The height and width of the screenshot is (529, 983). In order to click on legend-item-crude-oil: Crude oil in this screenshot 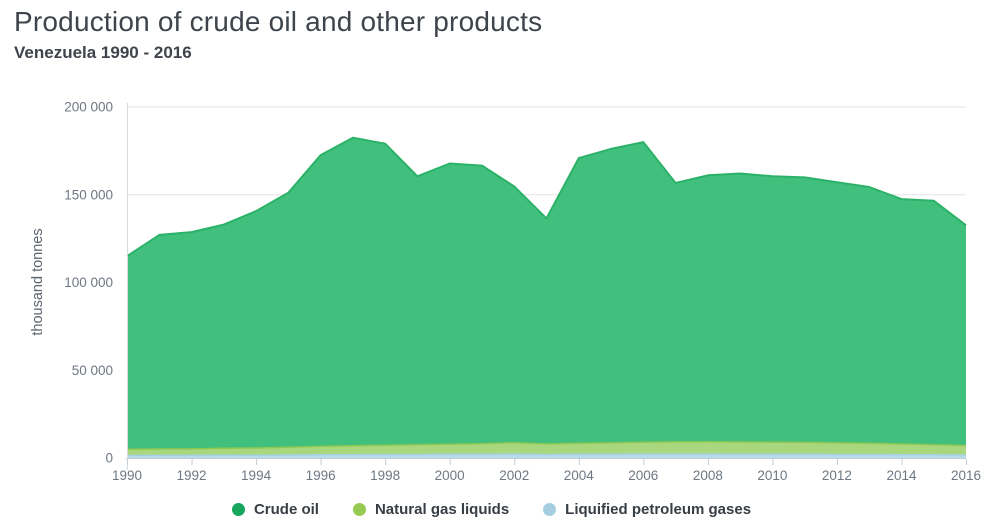, I will do `click(275, 509)`.